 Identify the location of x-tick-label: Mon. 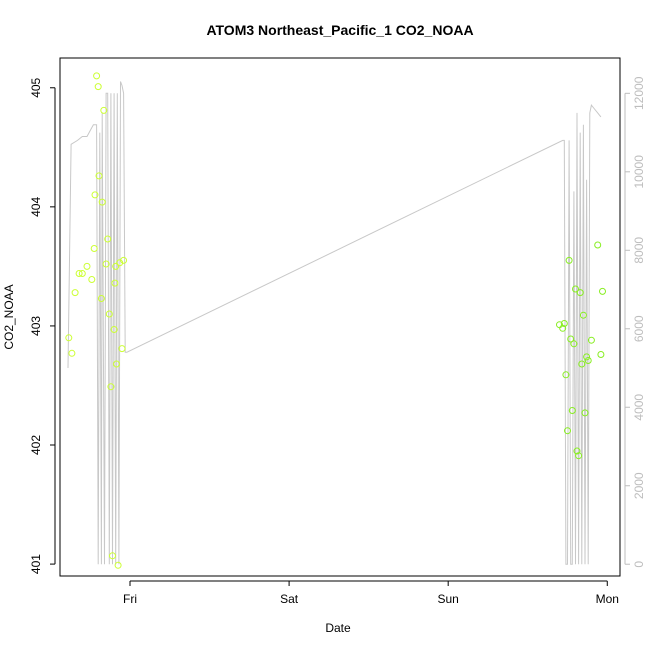
(607, 599).